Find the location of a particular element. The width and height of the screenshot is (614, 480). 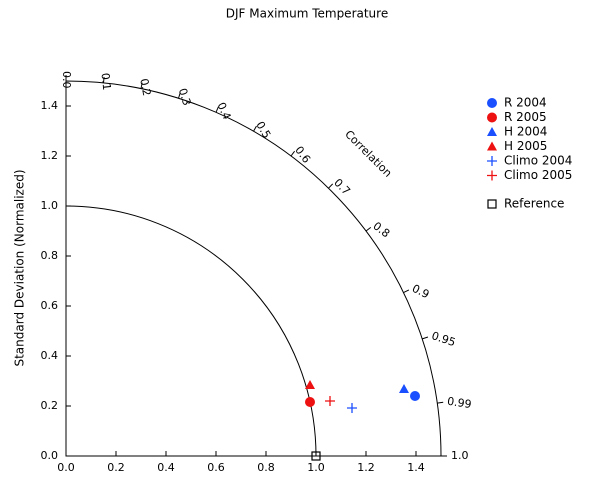

corr-tick-label: 0.2 is located at coordinates (145, 87).